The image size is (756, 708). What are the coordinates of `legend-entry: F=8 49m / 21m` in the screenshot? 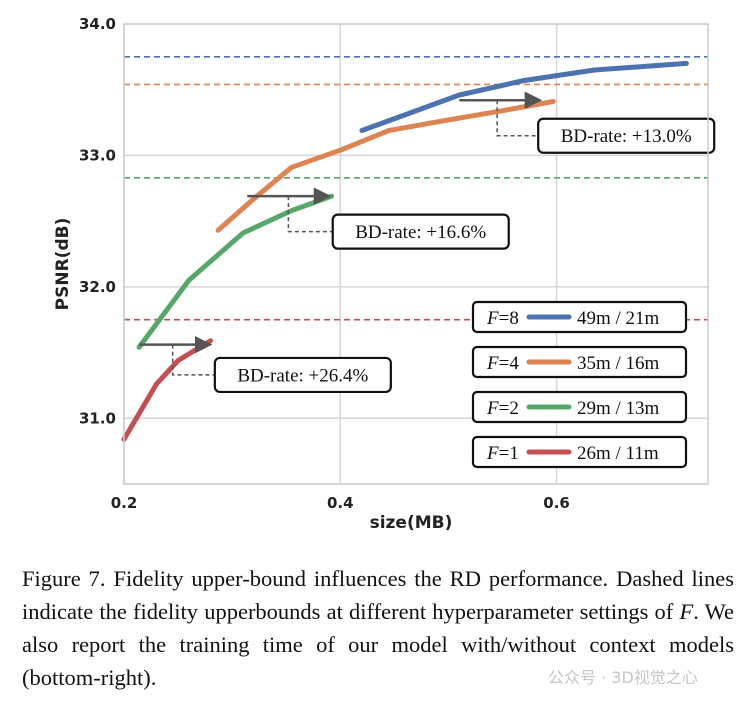 It's located at (579, 317).